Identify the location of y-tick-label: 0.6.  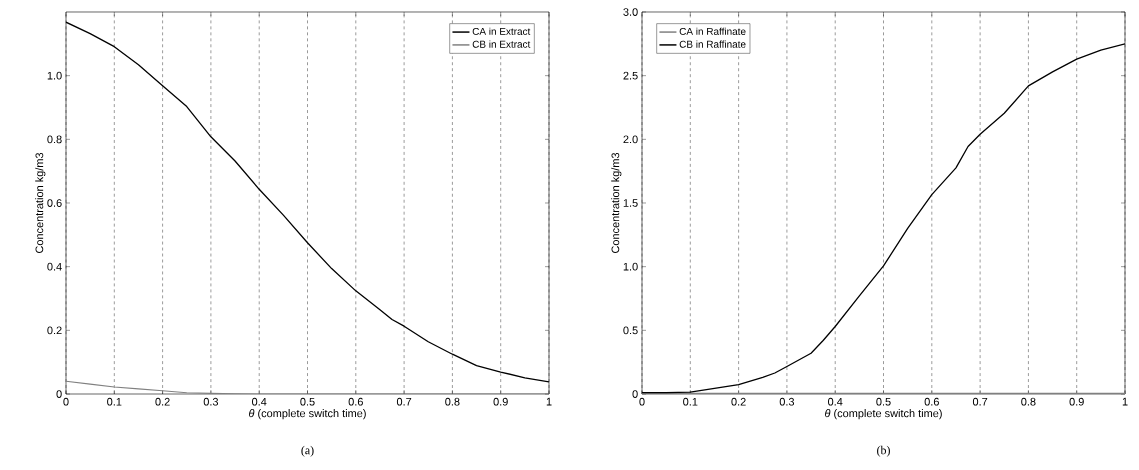
(54, 203).